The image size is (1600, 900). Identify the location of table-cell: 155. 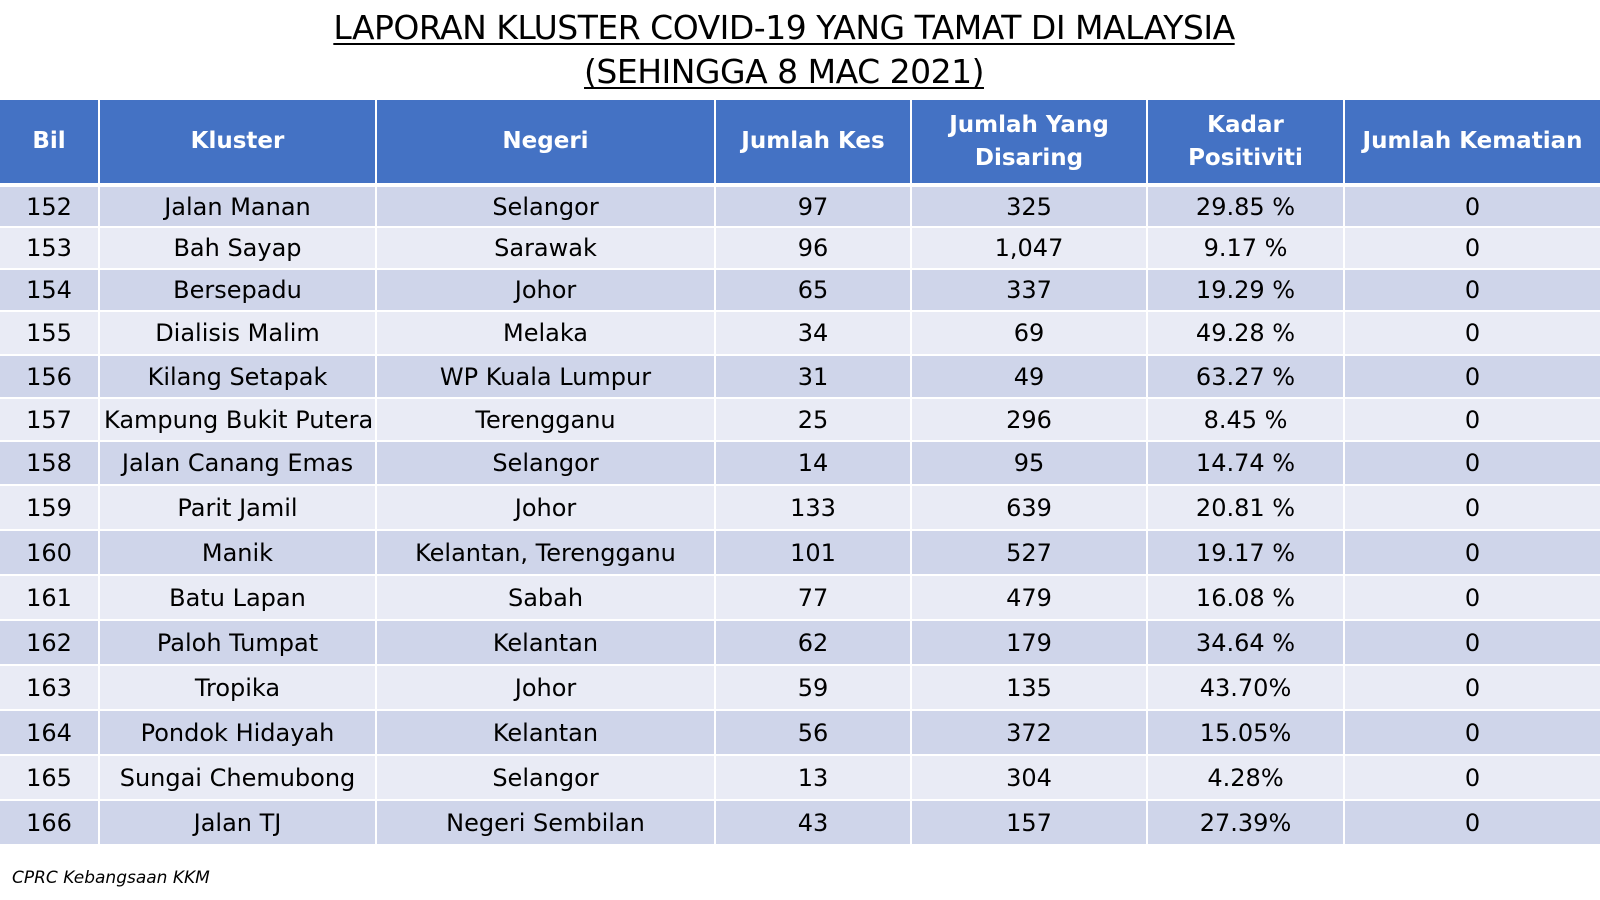
(50, 333).